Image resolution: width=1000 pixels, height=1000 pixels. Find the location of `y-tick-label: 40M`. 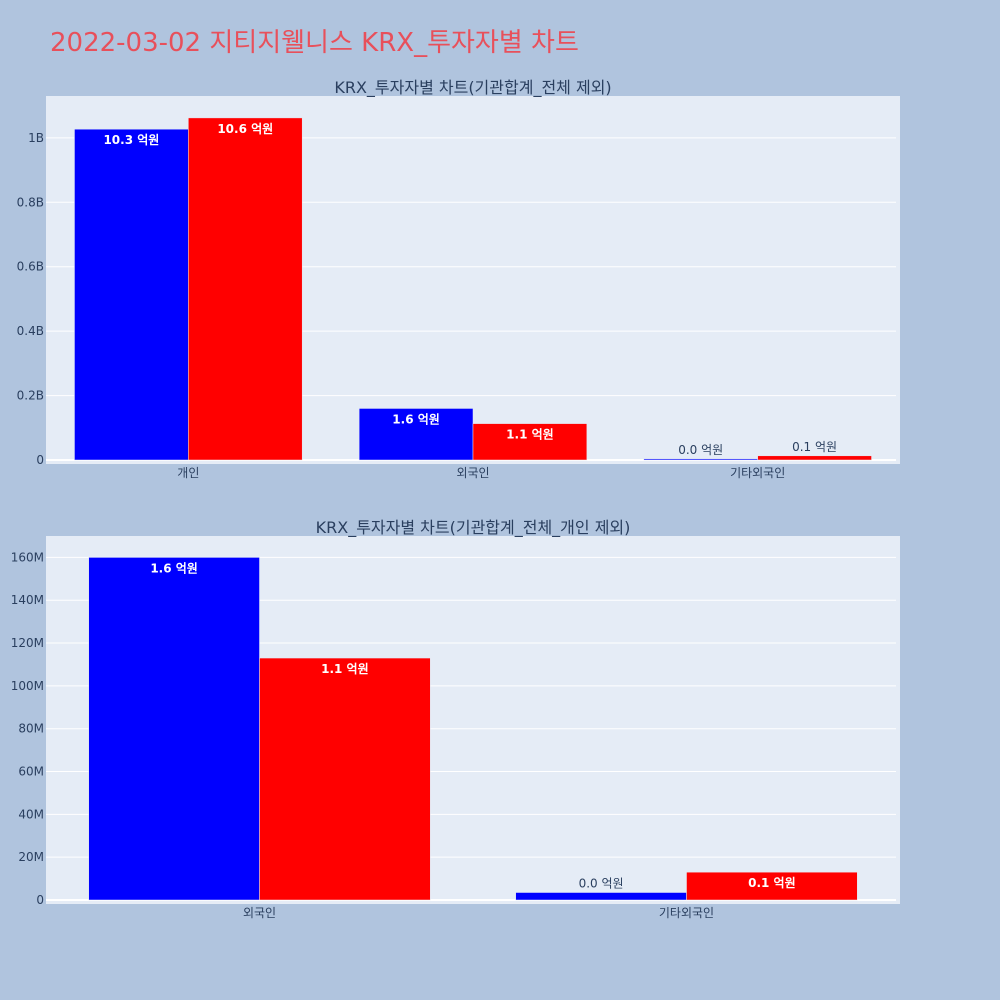

y-tick-label: 40M is located at coordinates (31, 814).